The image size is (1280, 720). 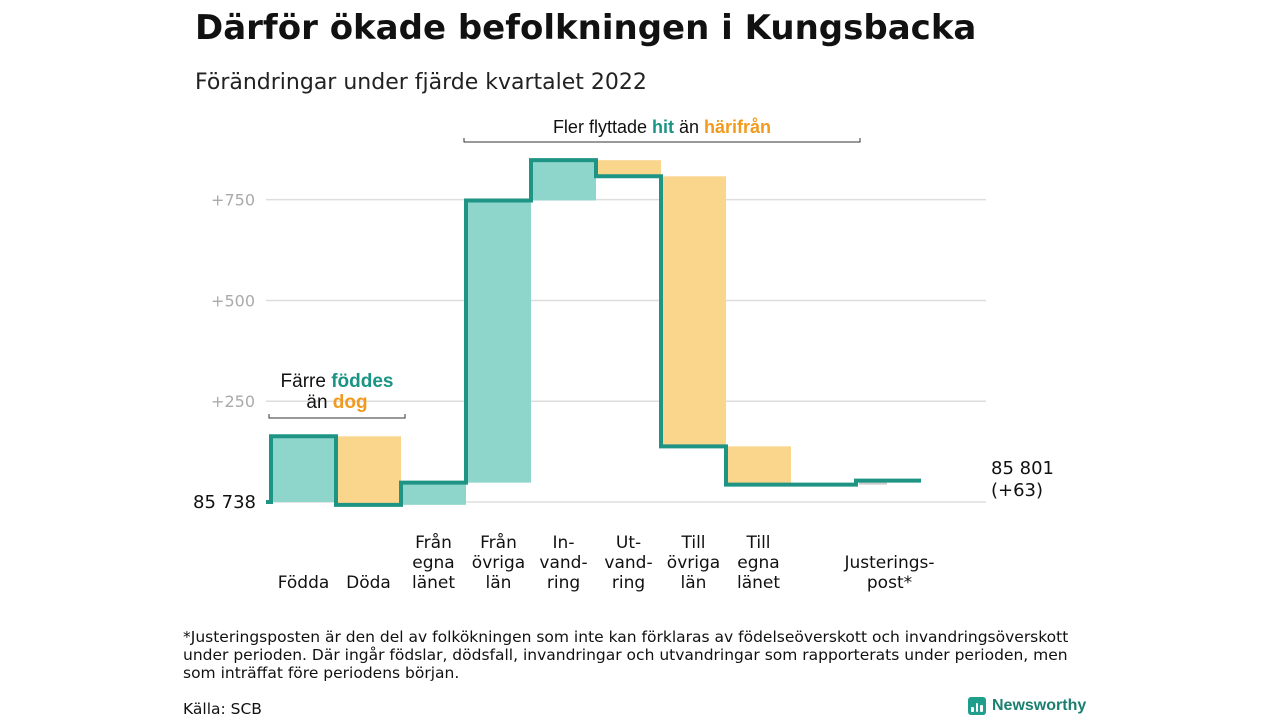 I want to click on end-value-label: 85 801, so click(x=1022, y=468).